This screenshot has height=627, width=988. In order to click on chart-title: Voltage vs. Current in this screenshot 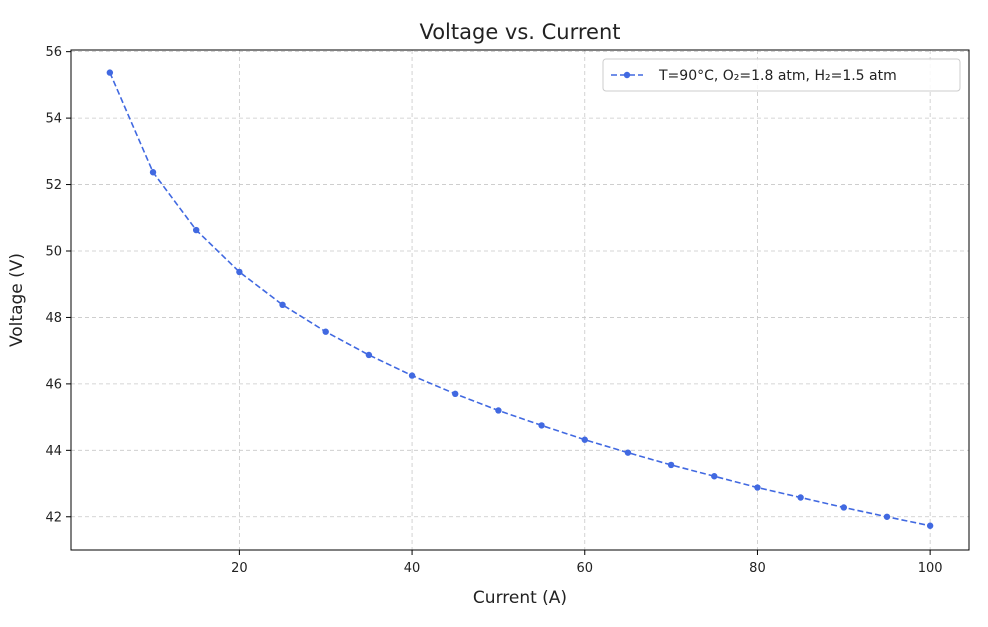, I will do `click(519, 32)`.